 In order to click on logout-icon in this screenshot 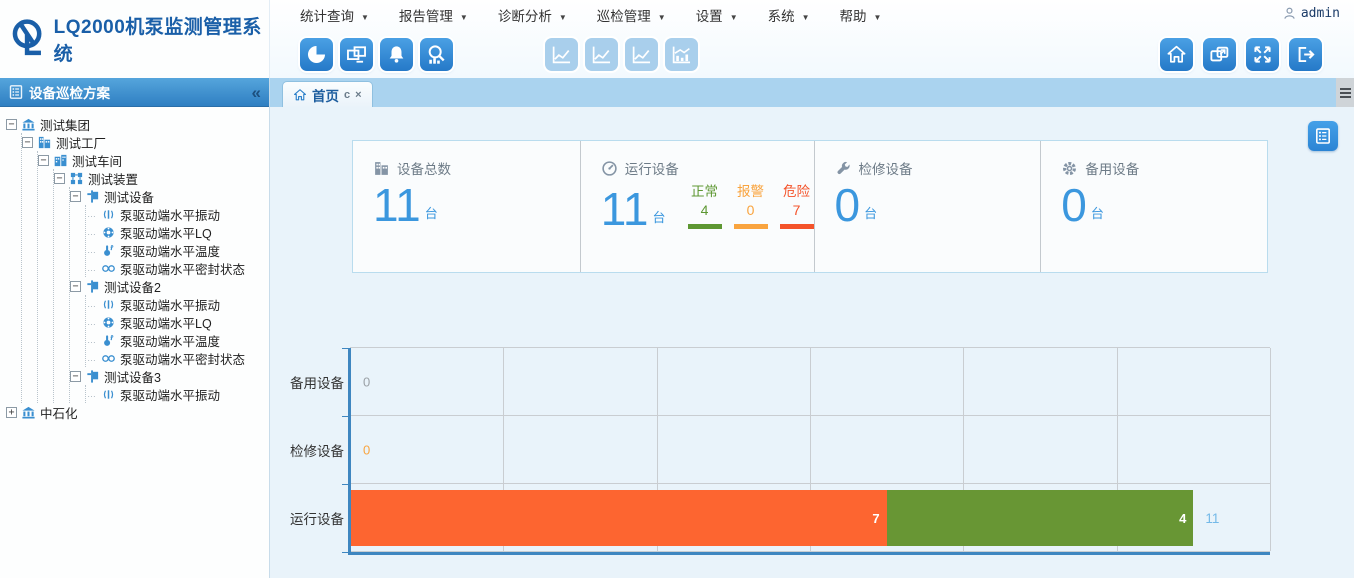, I will do `click(1305, 54)`.